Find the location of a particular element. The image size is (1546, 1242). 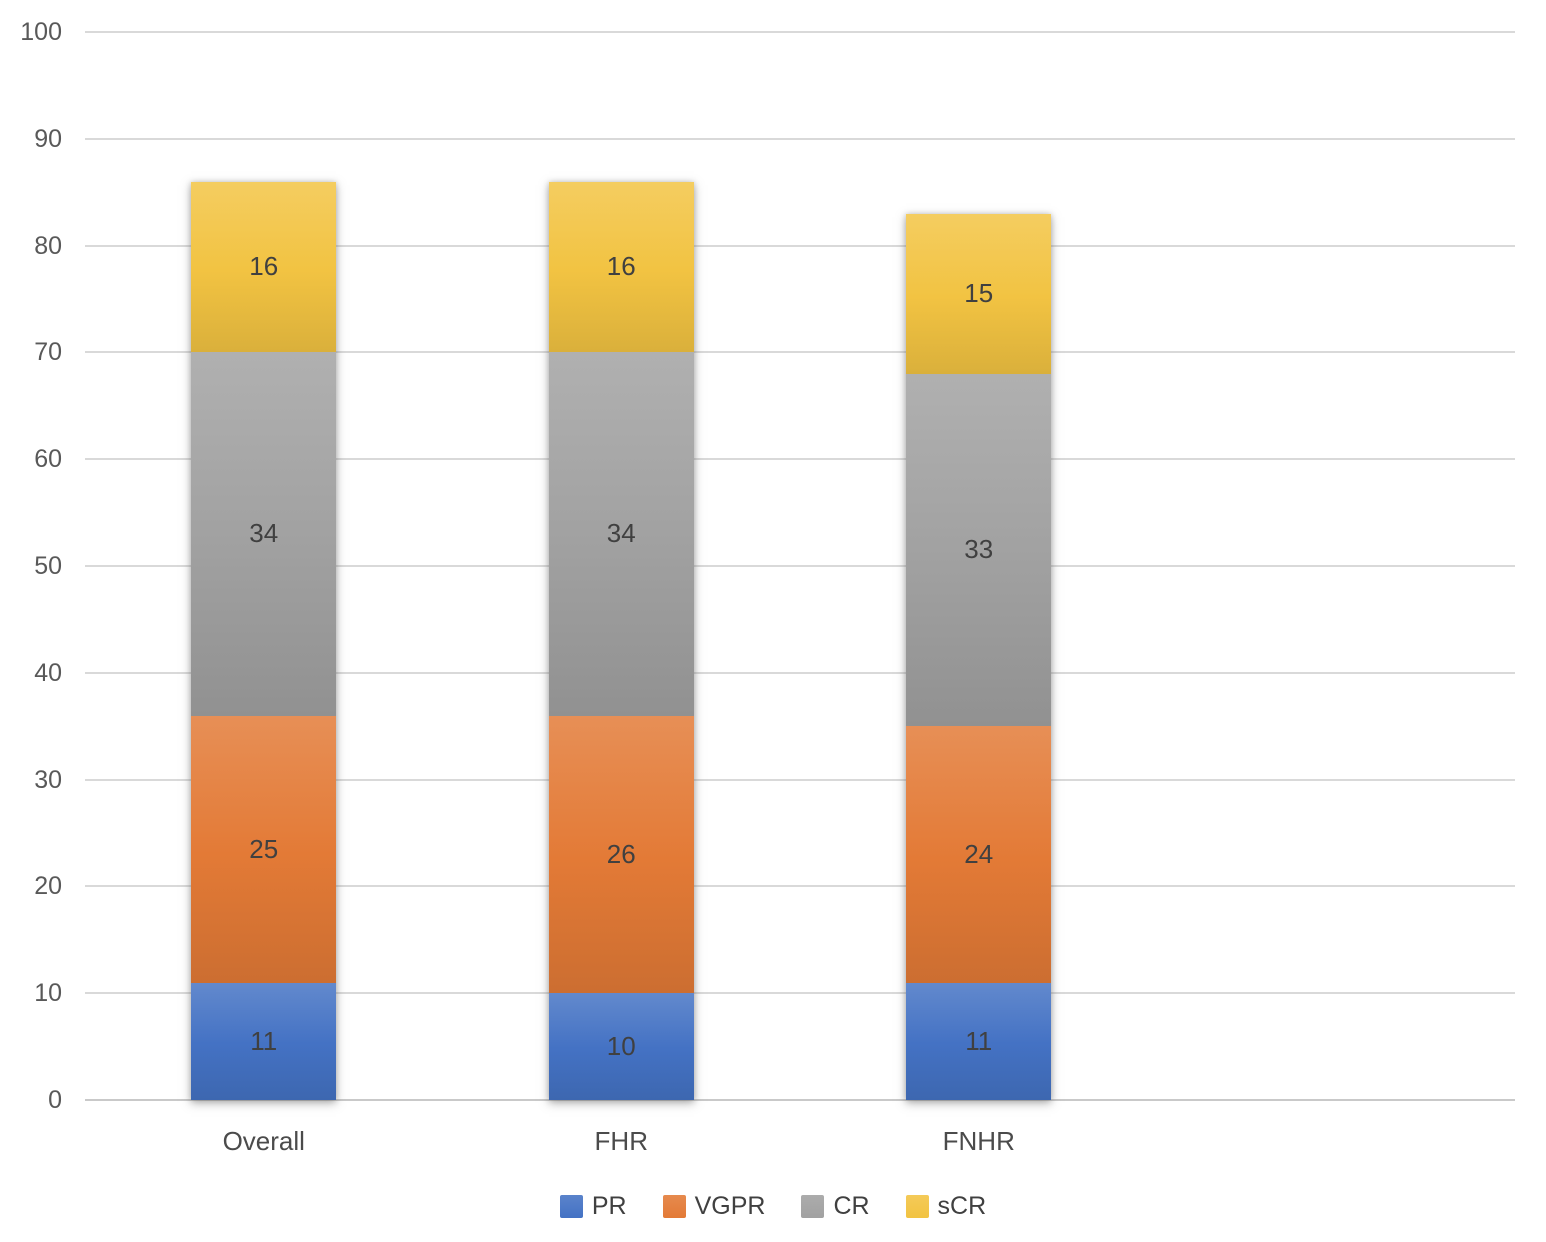

y-tick-label-10: 10 is located at coordinates (48, 993).